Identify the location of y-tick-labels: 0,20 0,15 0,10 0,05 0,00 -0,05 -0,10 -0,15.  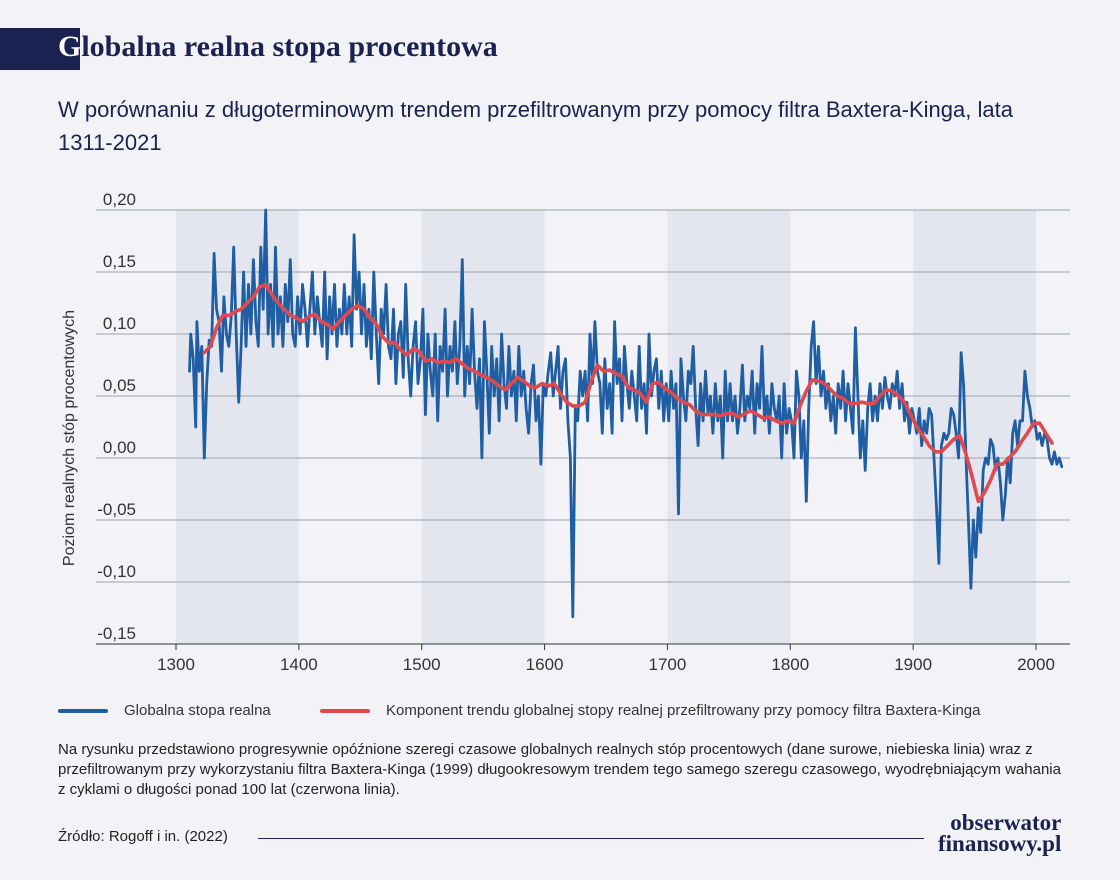
(116, 416).